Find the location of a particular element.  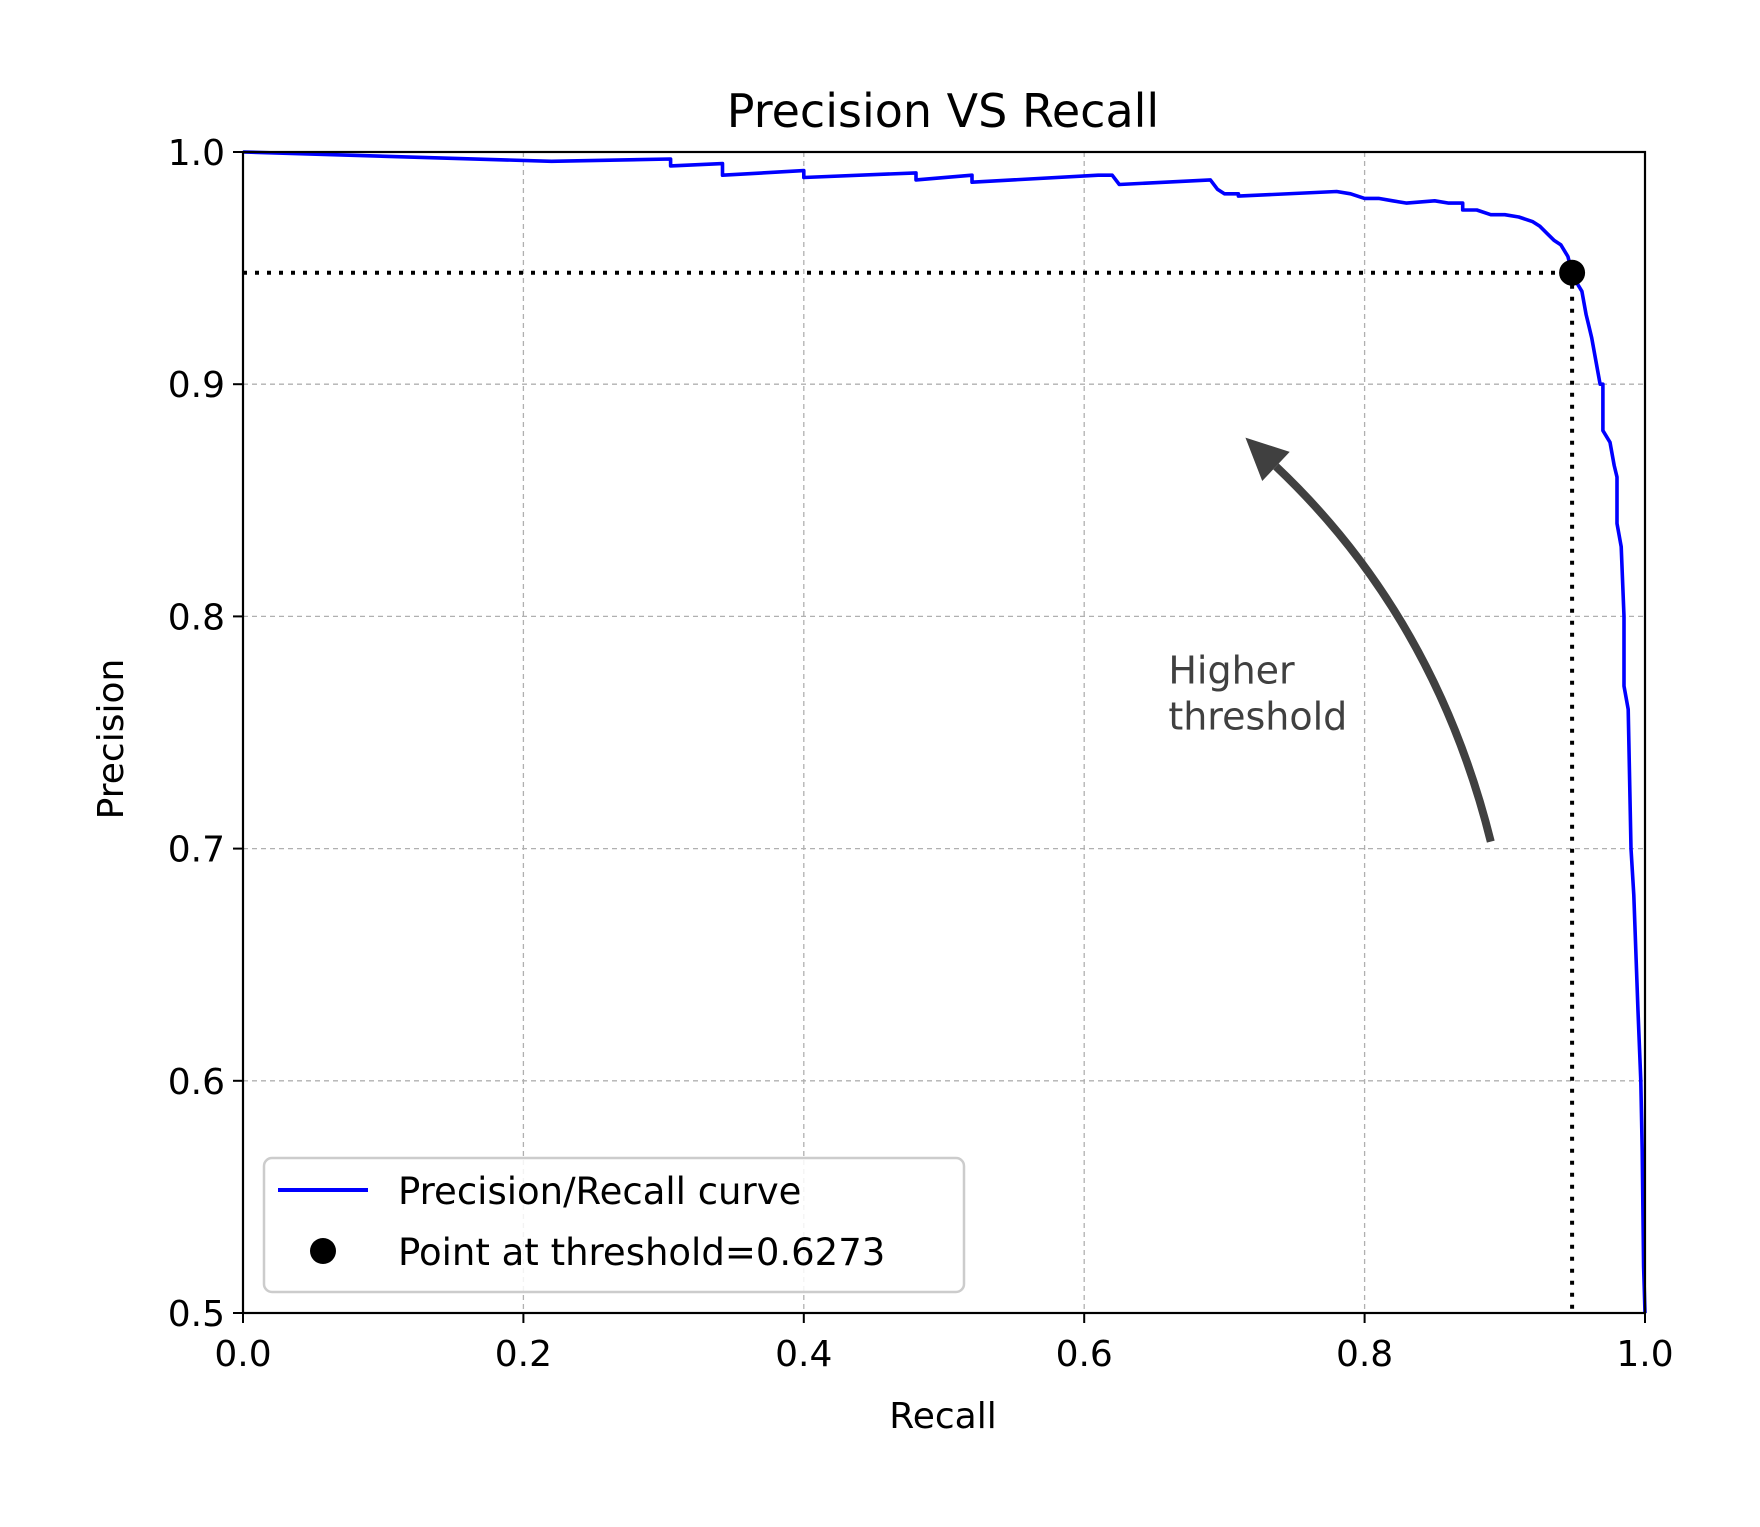

series-point-threshold is located at coordinates (1572, 272).